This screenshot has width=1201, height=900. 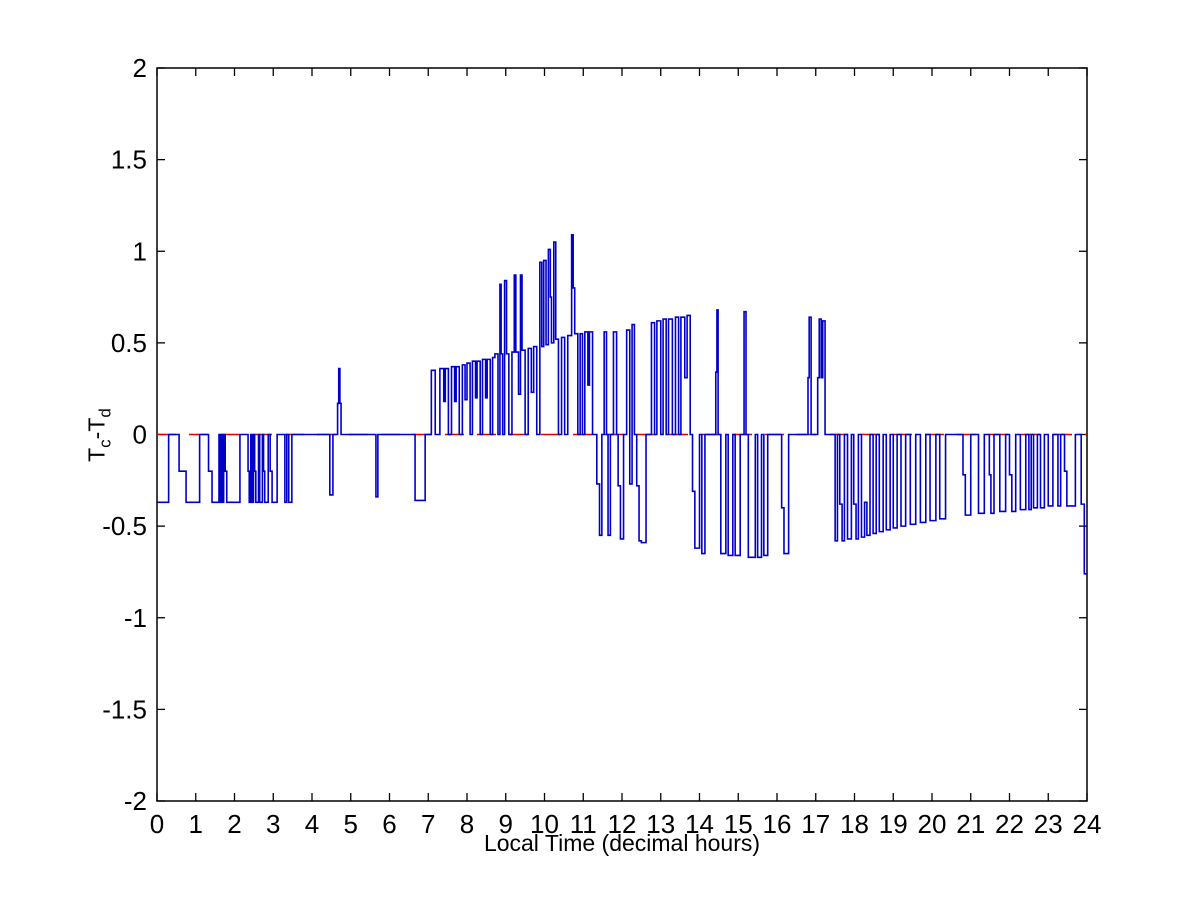 What do you see at coordinates (124, 709) in the screenshot?
I see `y-tick-label: -1.5` at bounding box center [124, 709].